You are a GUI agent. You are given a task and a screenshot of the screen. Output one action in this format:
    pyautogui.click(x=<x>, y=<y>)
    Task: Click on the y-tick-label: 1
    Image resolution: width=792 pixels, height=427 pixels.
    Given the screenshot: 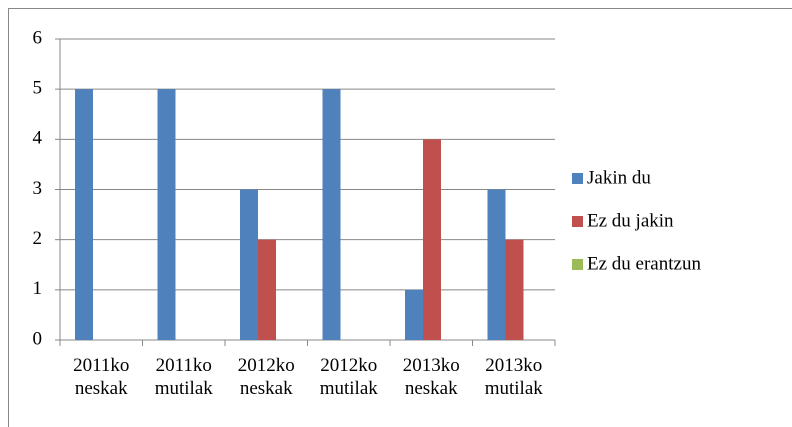 What is the action you would take?
    pyautogui.click(x=38, y=288)
    